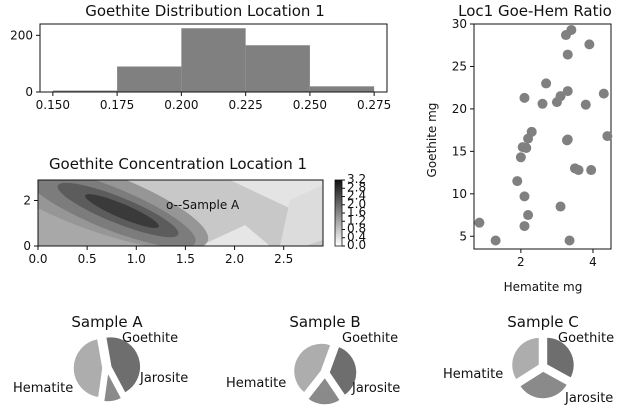  I want to click on scatter-ytick-label: 30, so click(459, 24).